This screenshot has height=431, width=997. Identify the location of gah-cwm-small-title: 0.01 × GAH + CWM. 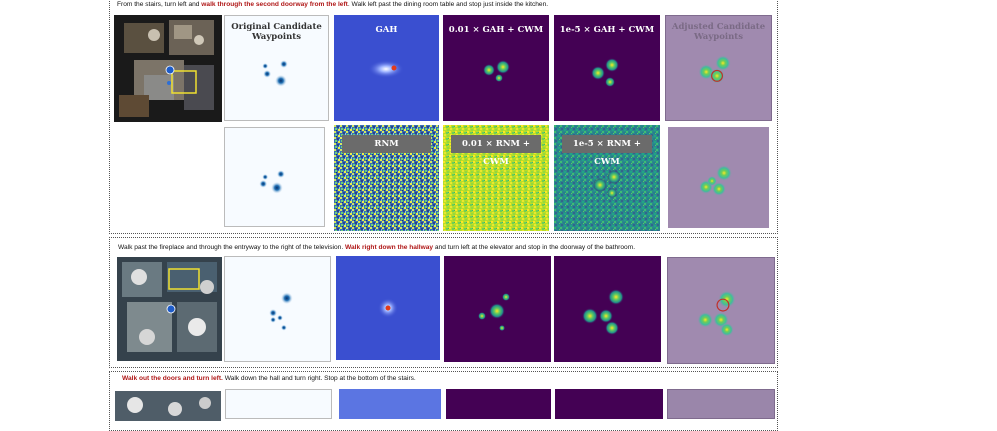
(496, 30).